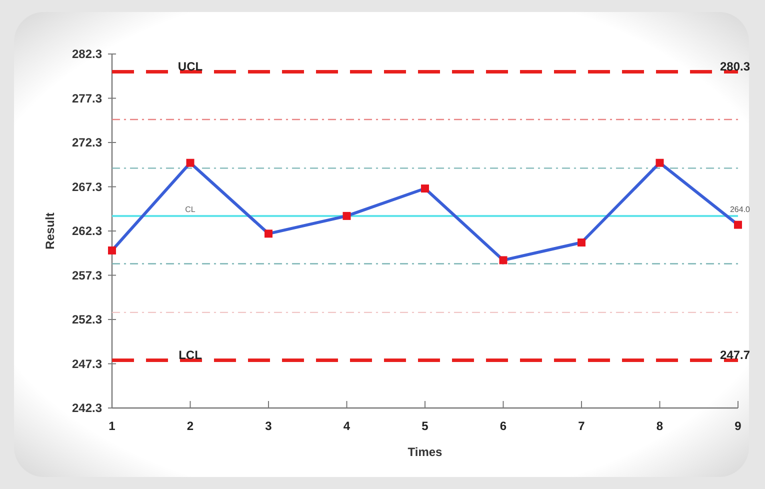  What do you see at coordinates (582, 426) in the screenshot?
I see `x-tick-label: 7` at bounding box center [582, 426].